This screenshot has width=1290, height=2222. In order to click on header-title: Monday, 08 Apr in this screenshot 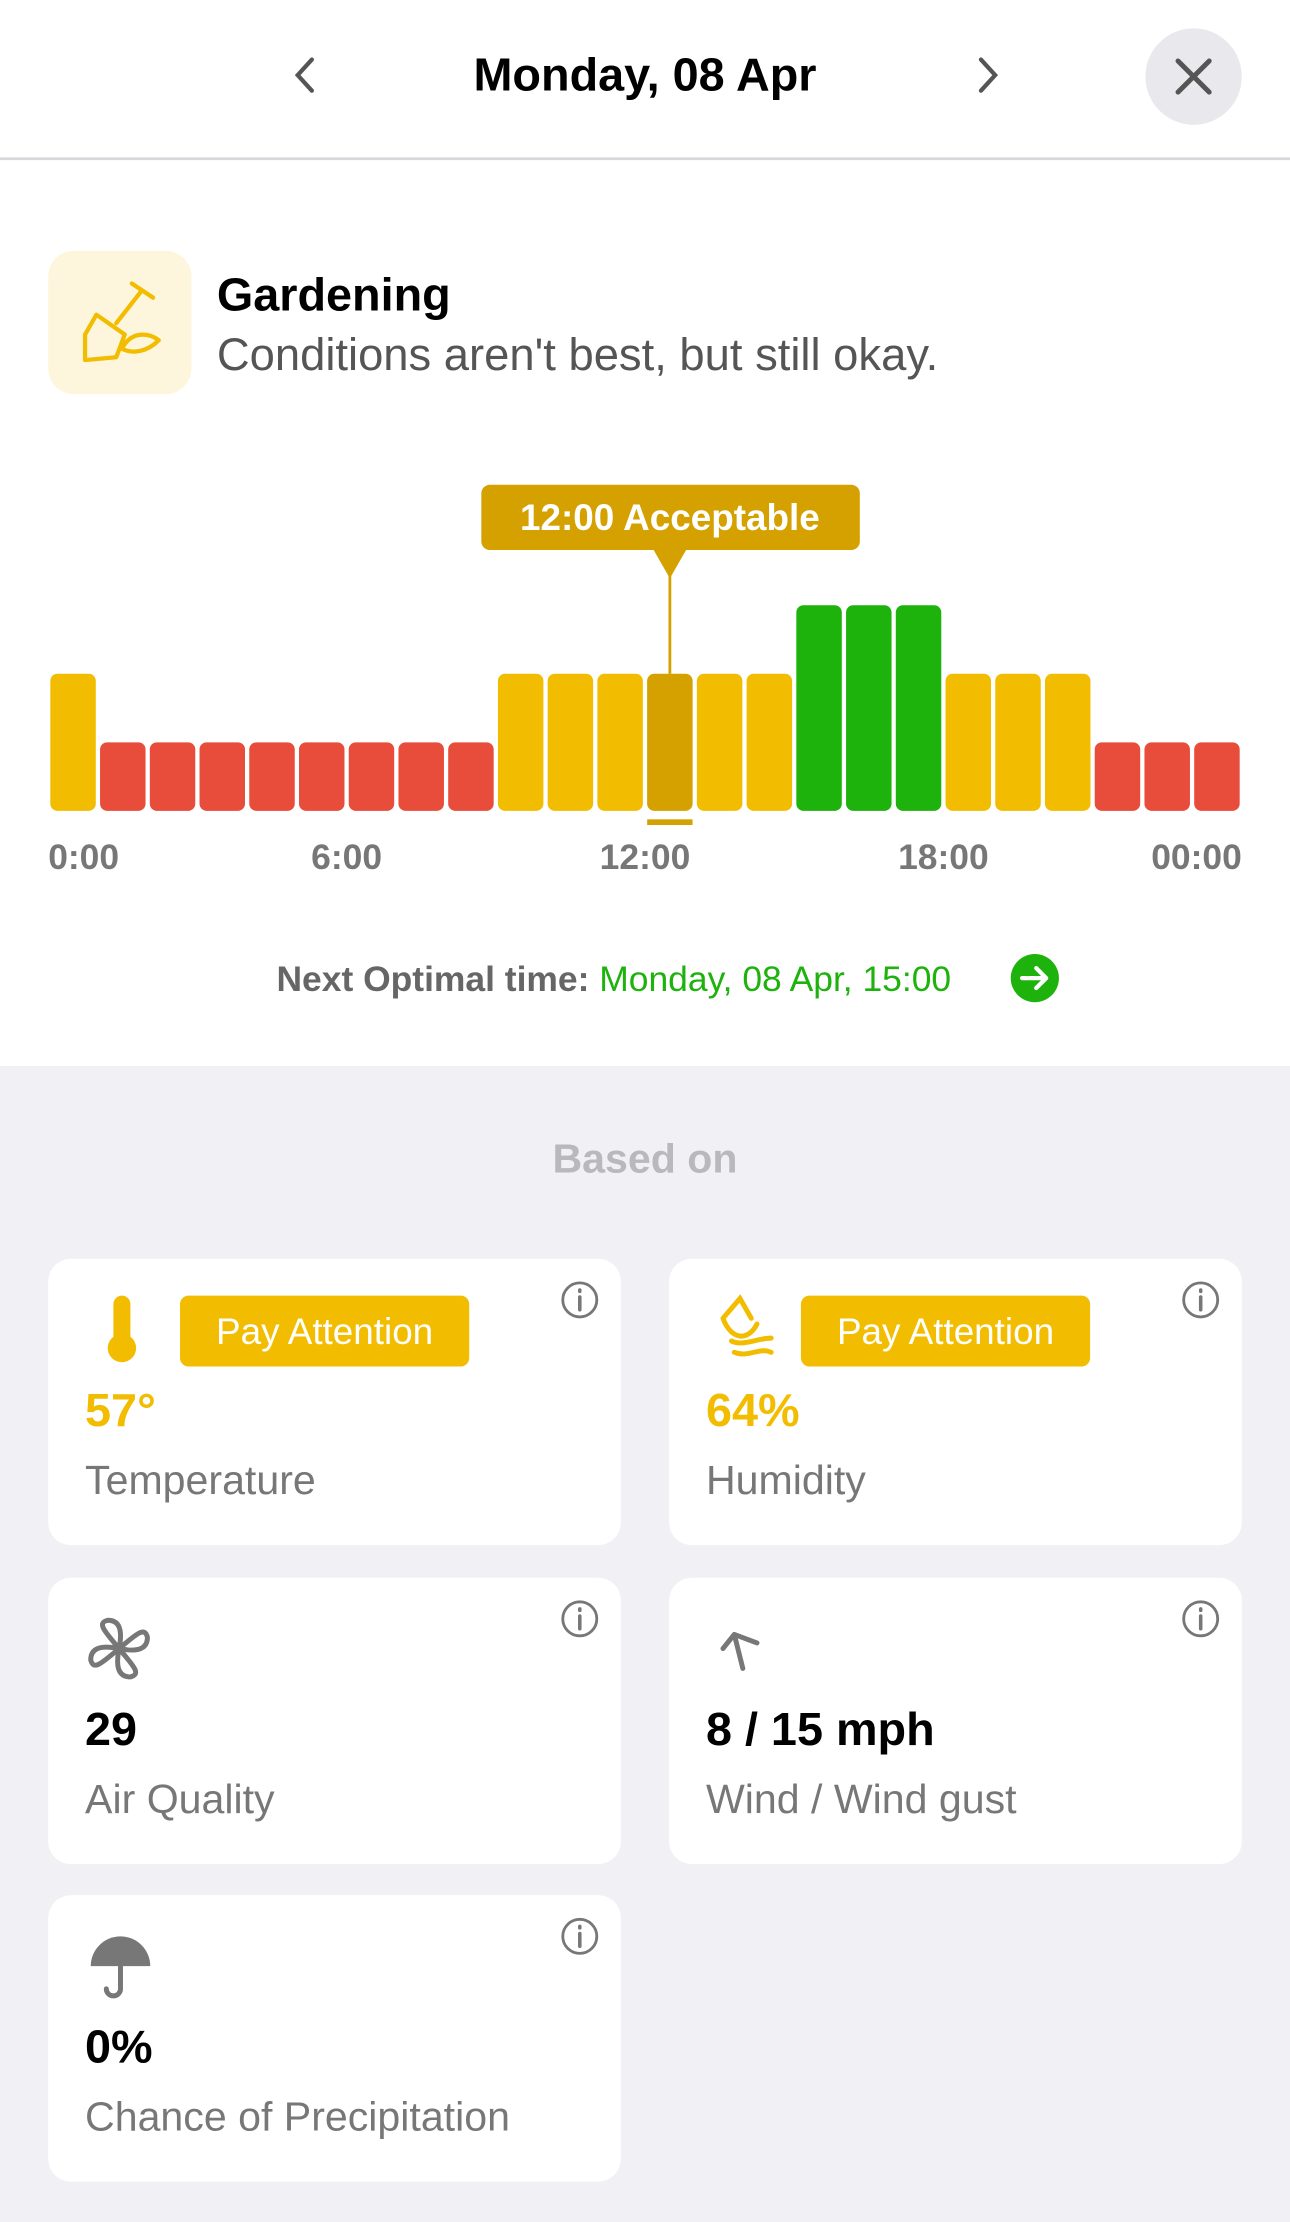, I will do `click(644, 75)`.